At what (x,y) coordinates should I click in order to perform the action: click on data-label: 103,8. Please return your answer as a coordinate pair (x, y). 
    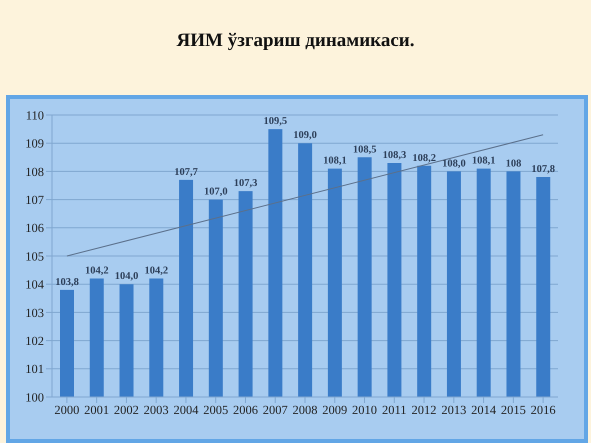
    Looking at the image, I should click on (67, 282).